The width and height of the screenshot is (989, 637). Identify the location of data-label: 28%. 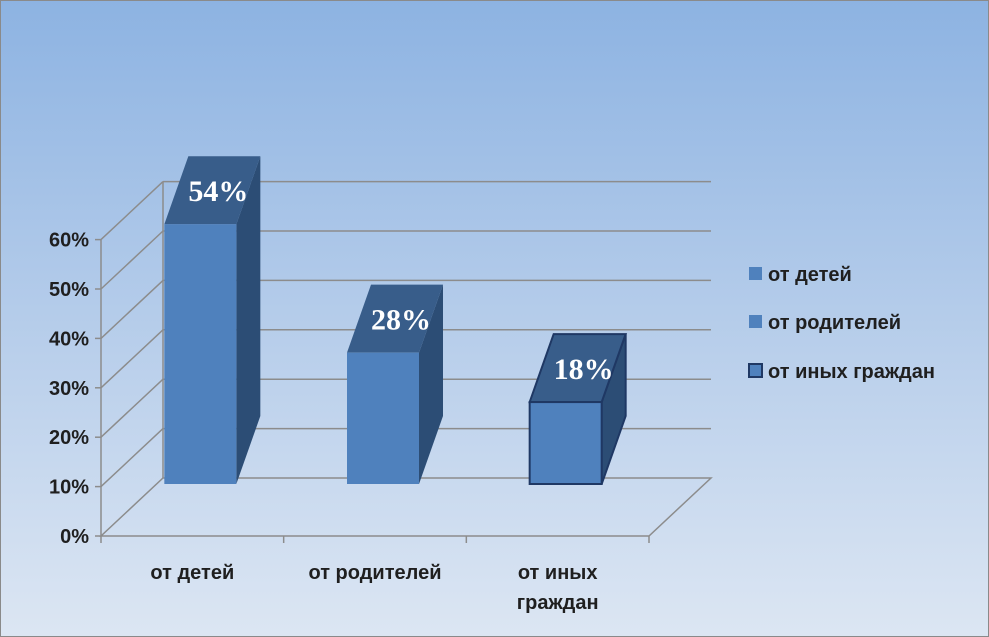
(401, 320).